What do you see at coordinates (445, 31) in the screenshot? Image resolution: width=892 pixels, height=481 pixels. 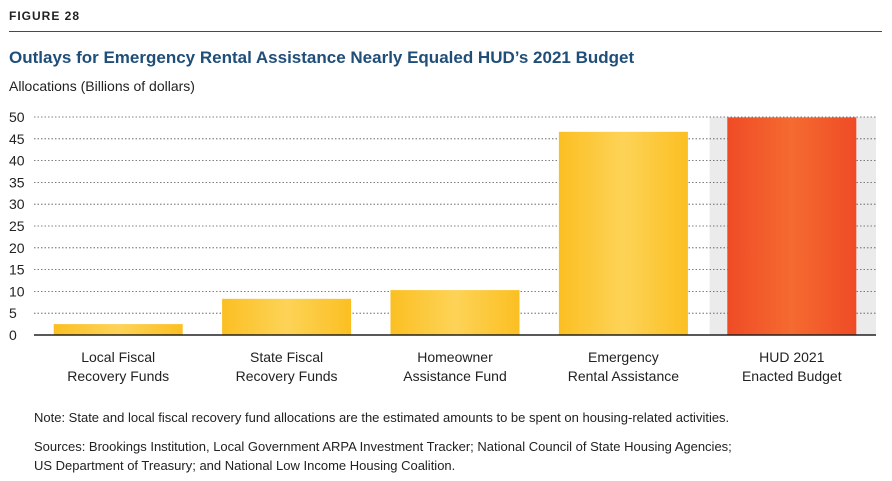 I see `header-divider` at bounding box center [445, 31].